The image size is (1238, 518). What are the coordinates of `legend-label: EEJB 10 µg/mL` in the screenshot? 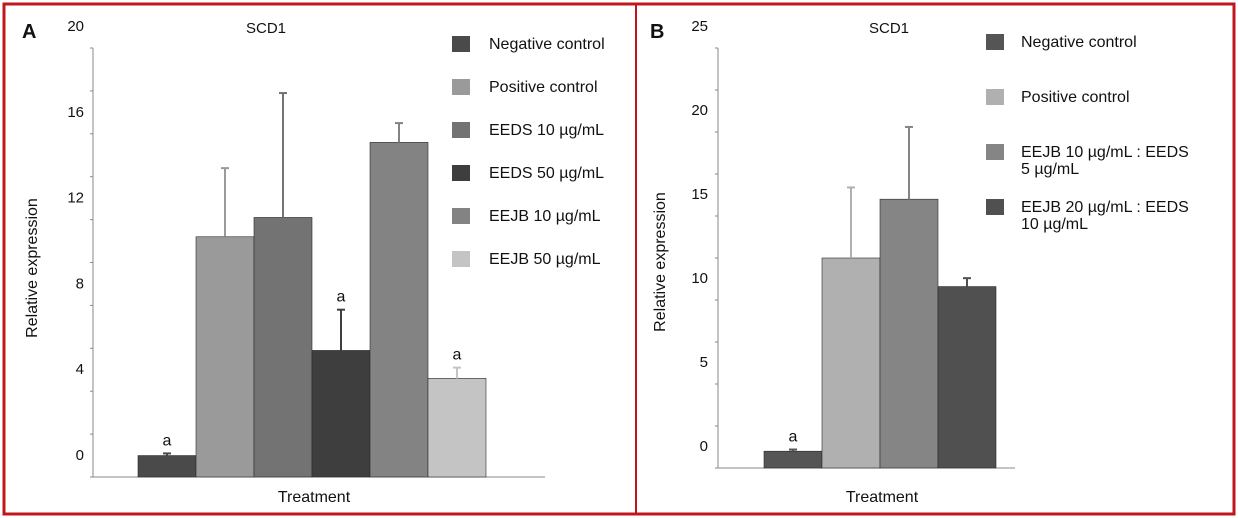 It's located at (545, 216).